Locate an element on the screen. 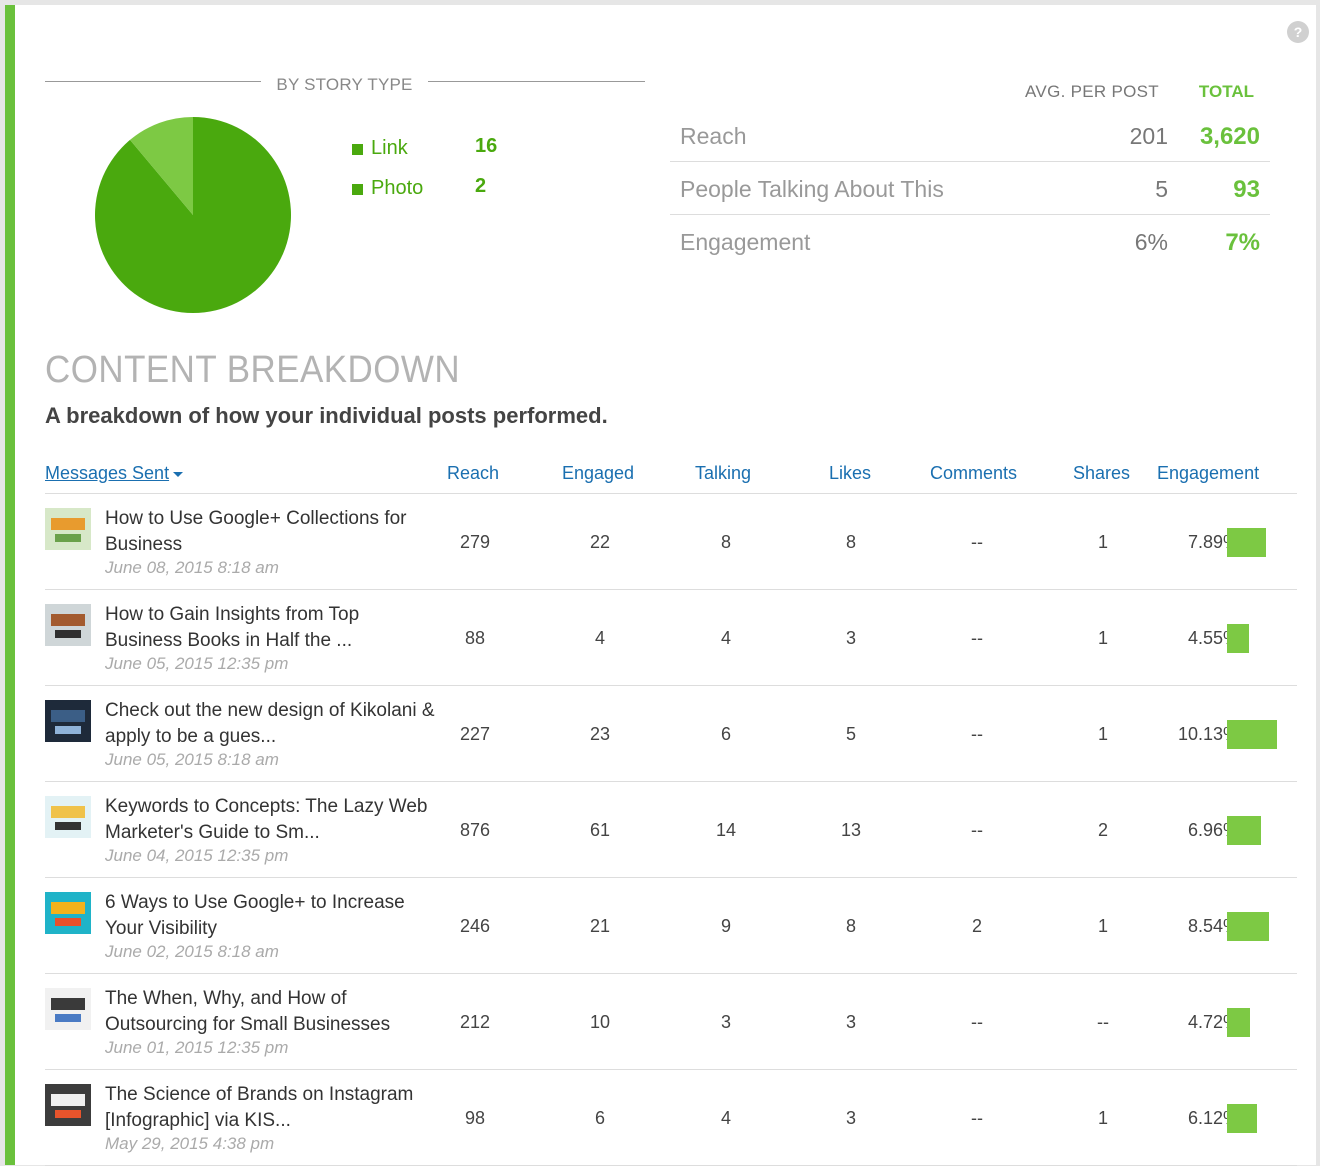 This screenshot has height=1166, width=1320. cell-reach: 227 is located at coordinates (475, 734).